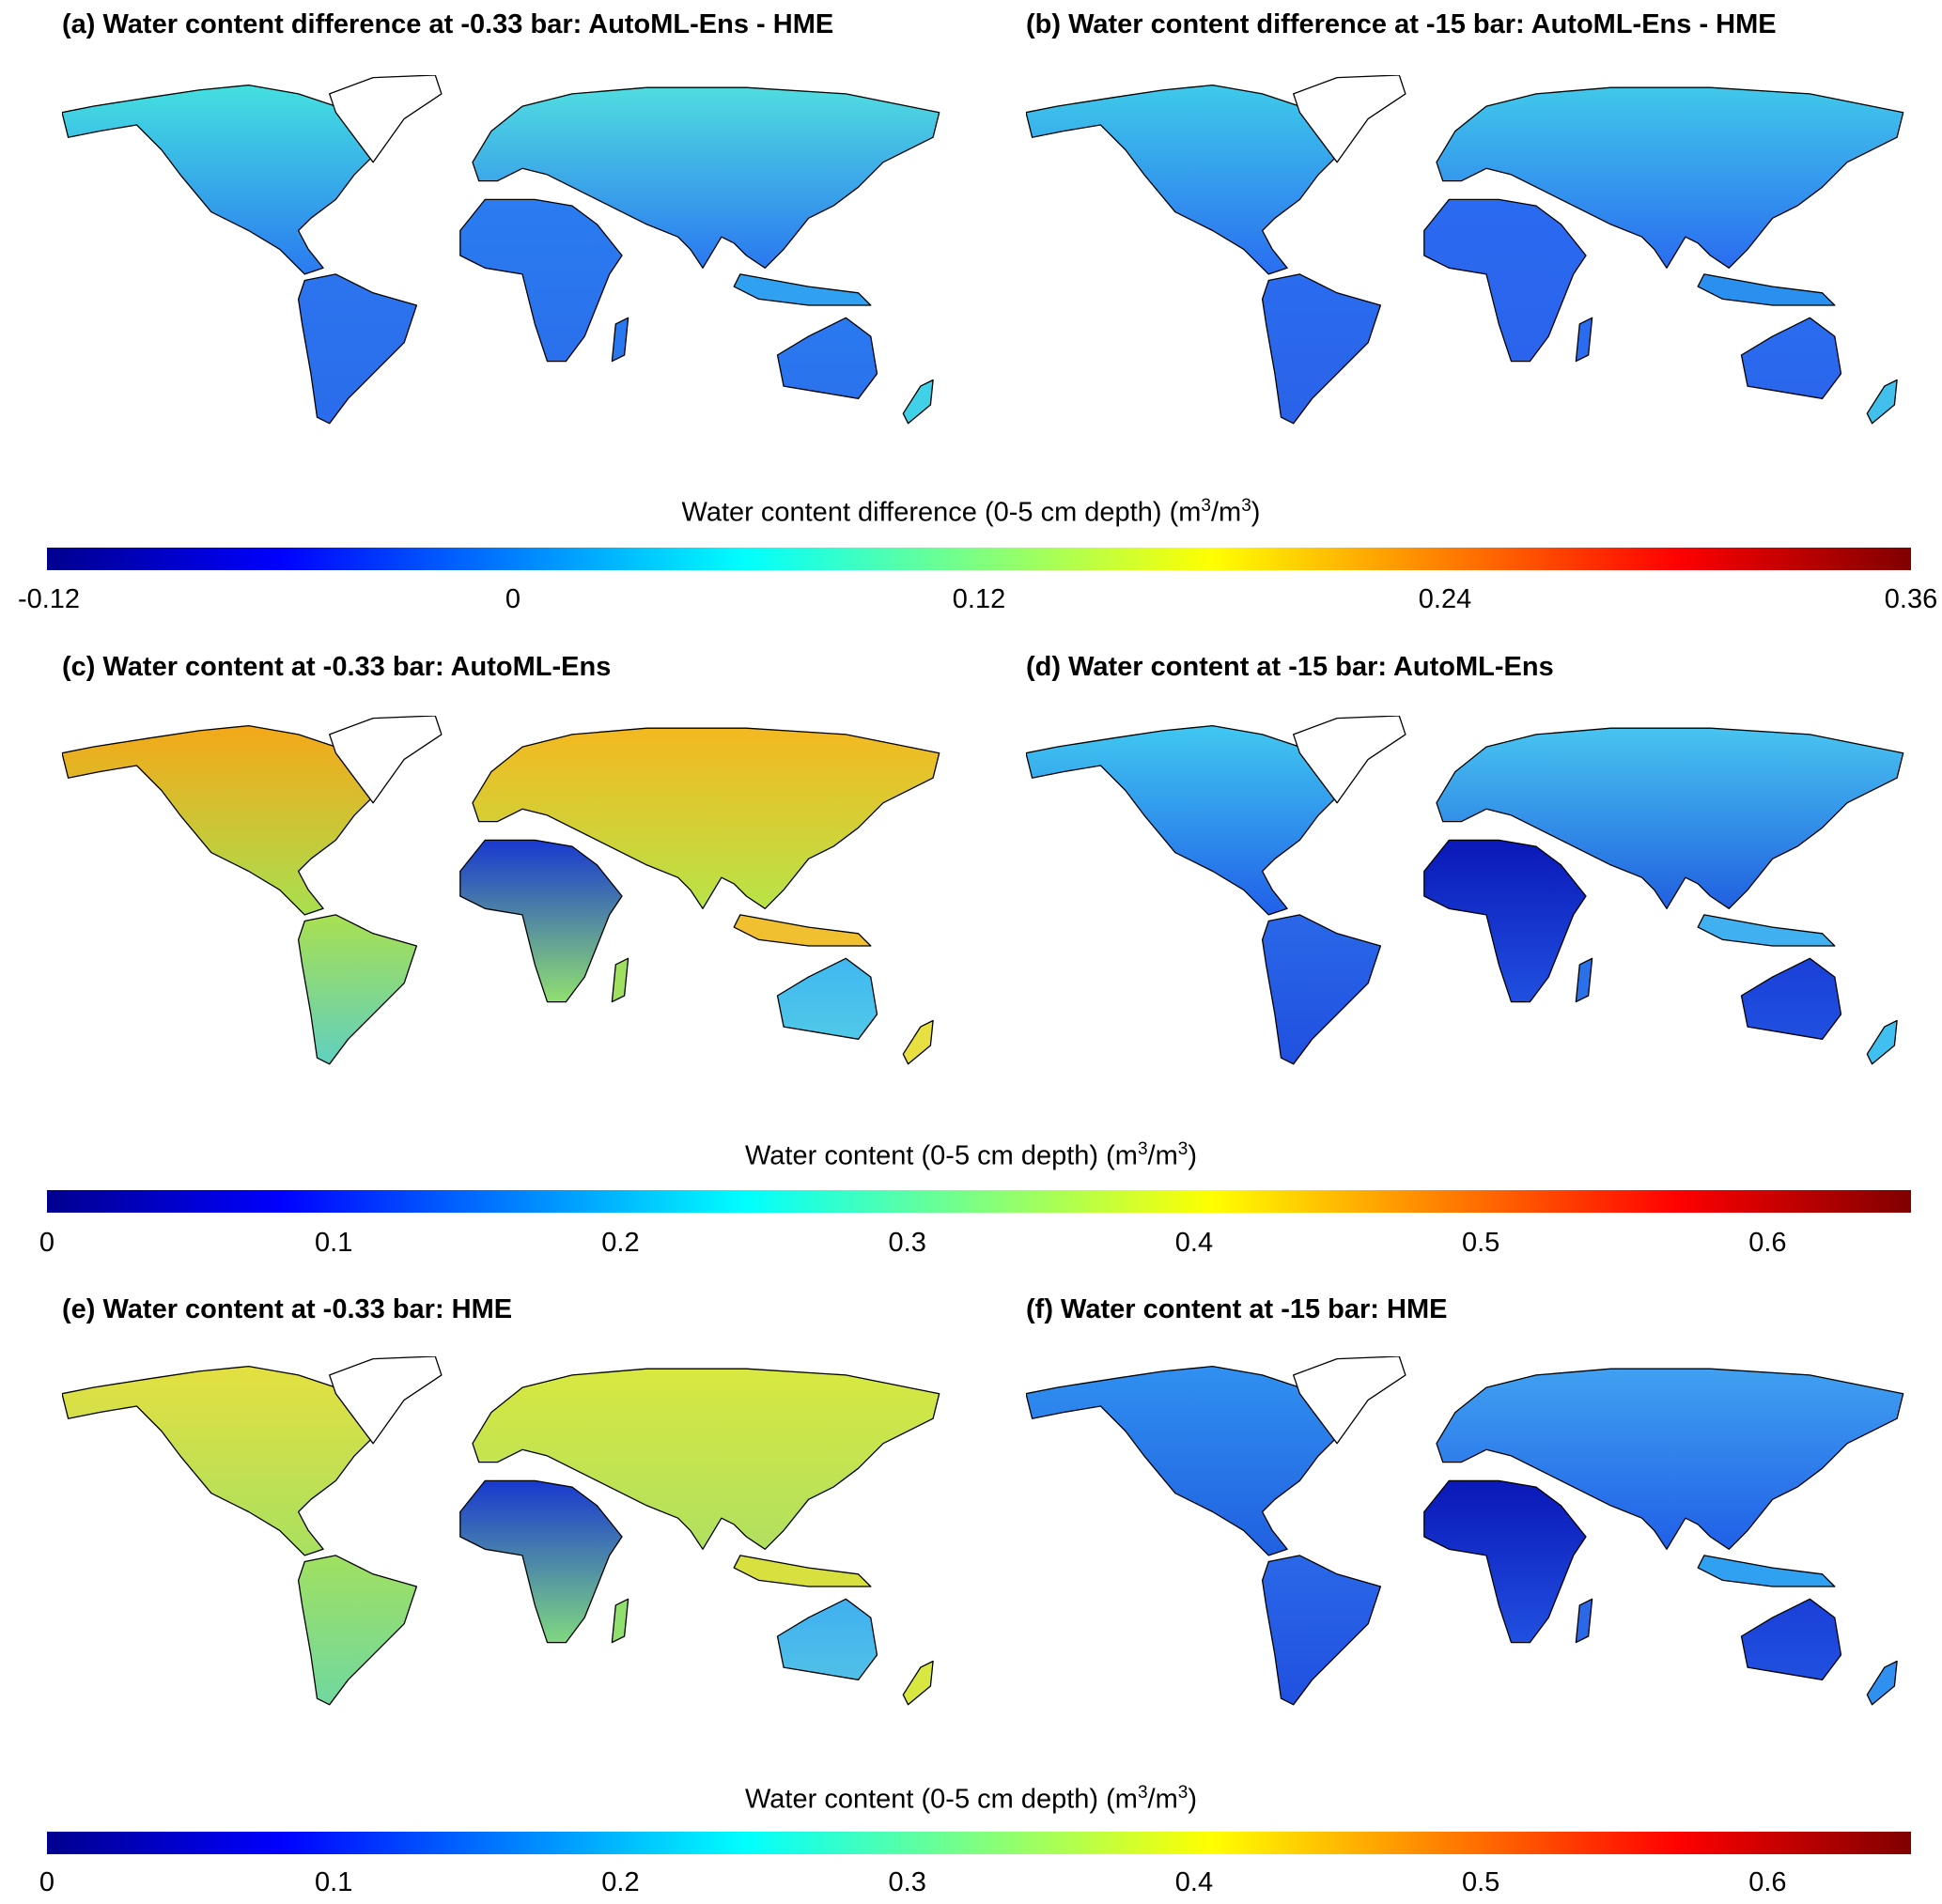 This screenshot has width=1942, height=1904. I want to click on colorbar-1-tick-label: -0.12, so click(49, 599).